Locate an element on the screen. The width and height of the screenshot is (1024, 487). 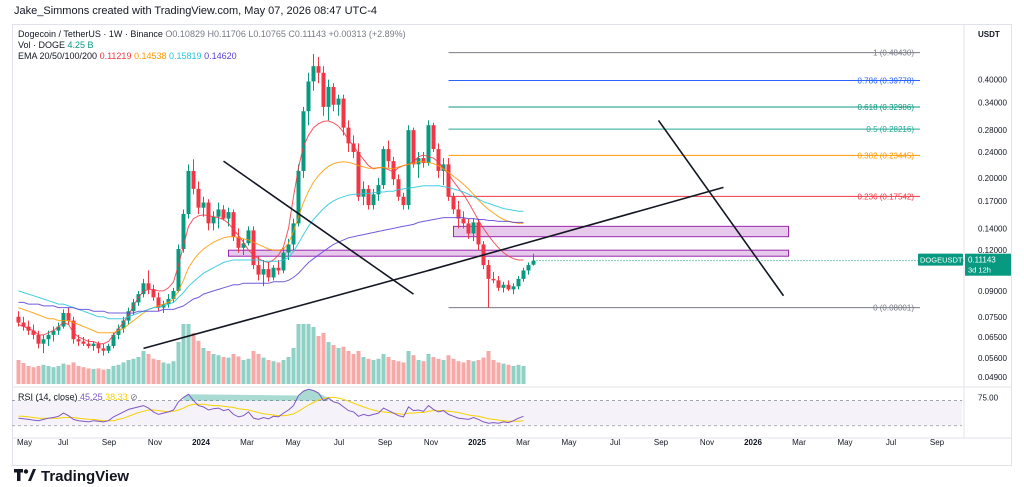
legend-rsi-ma-value: 38.33 is located at coordinates (116, 397).